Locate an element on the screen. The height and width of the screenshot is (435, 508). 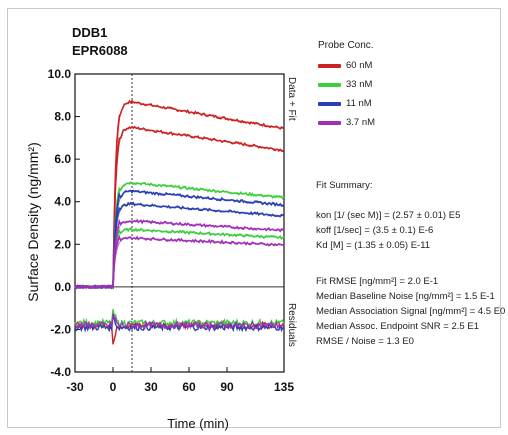
legend-title: Probe Conc. is located at coordinates (346, 45).